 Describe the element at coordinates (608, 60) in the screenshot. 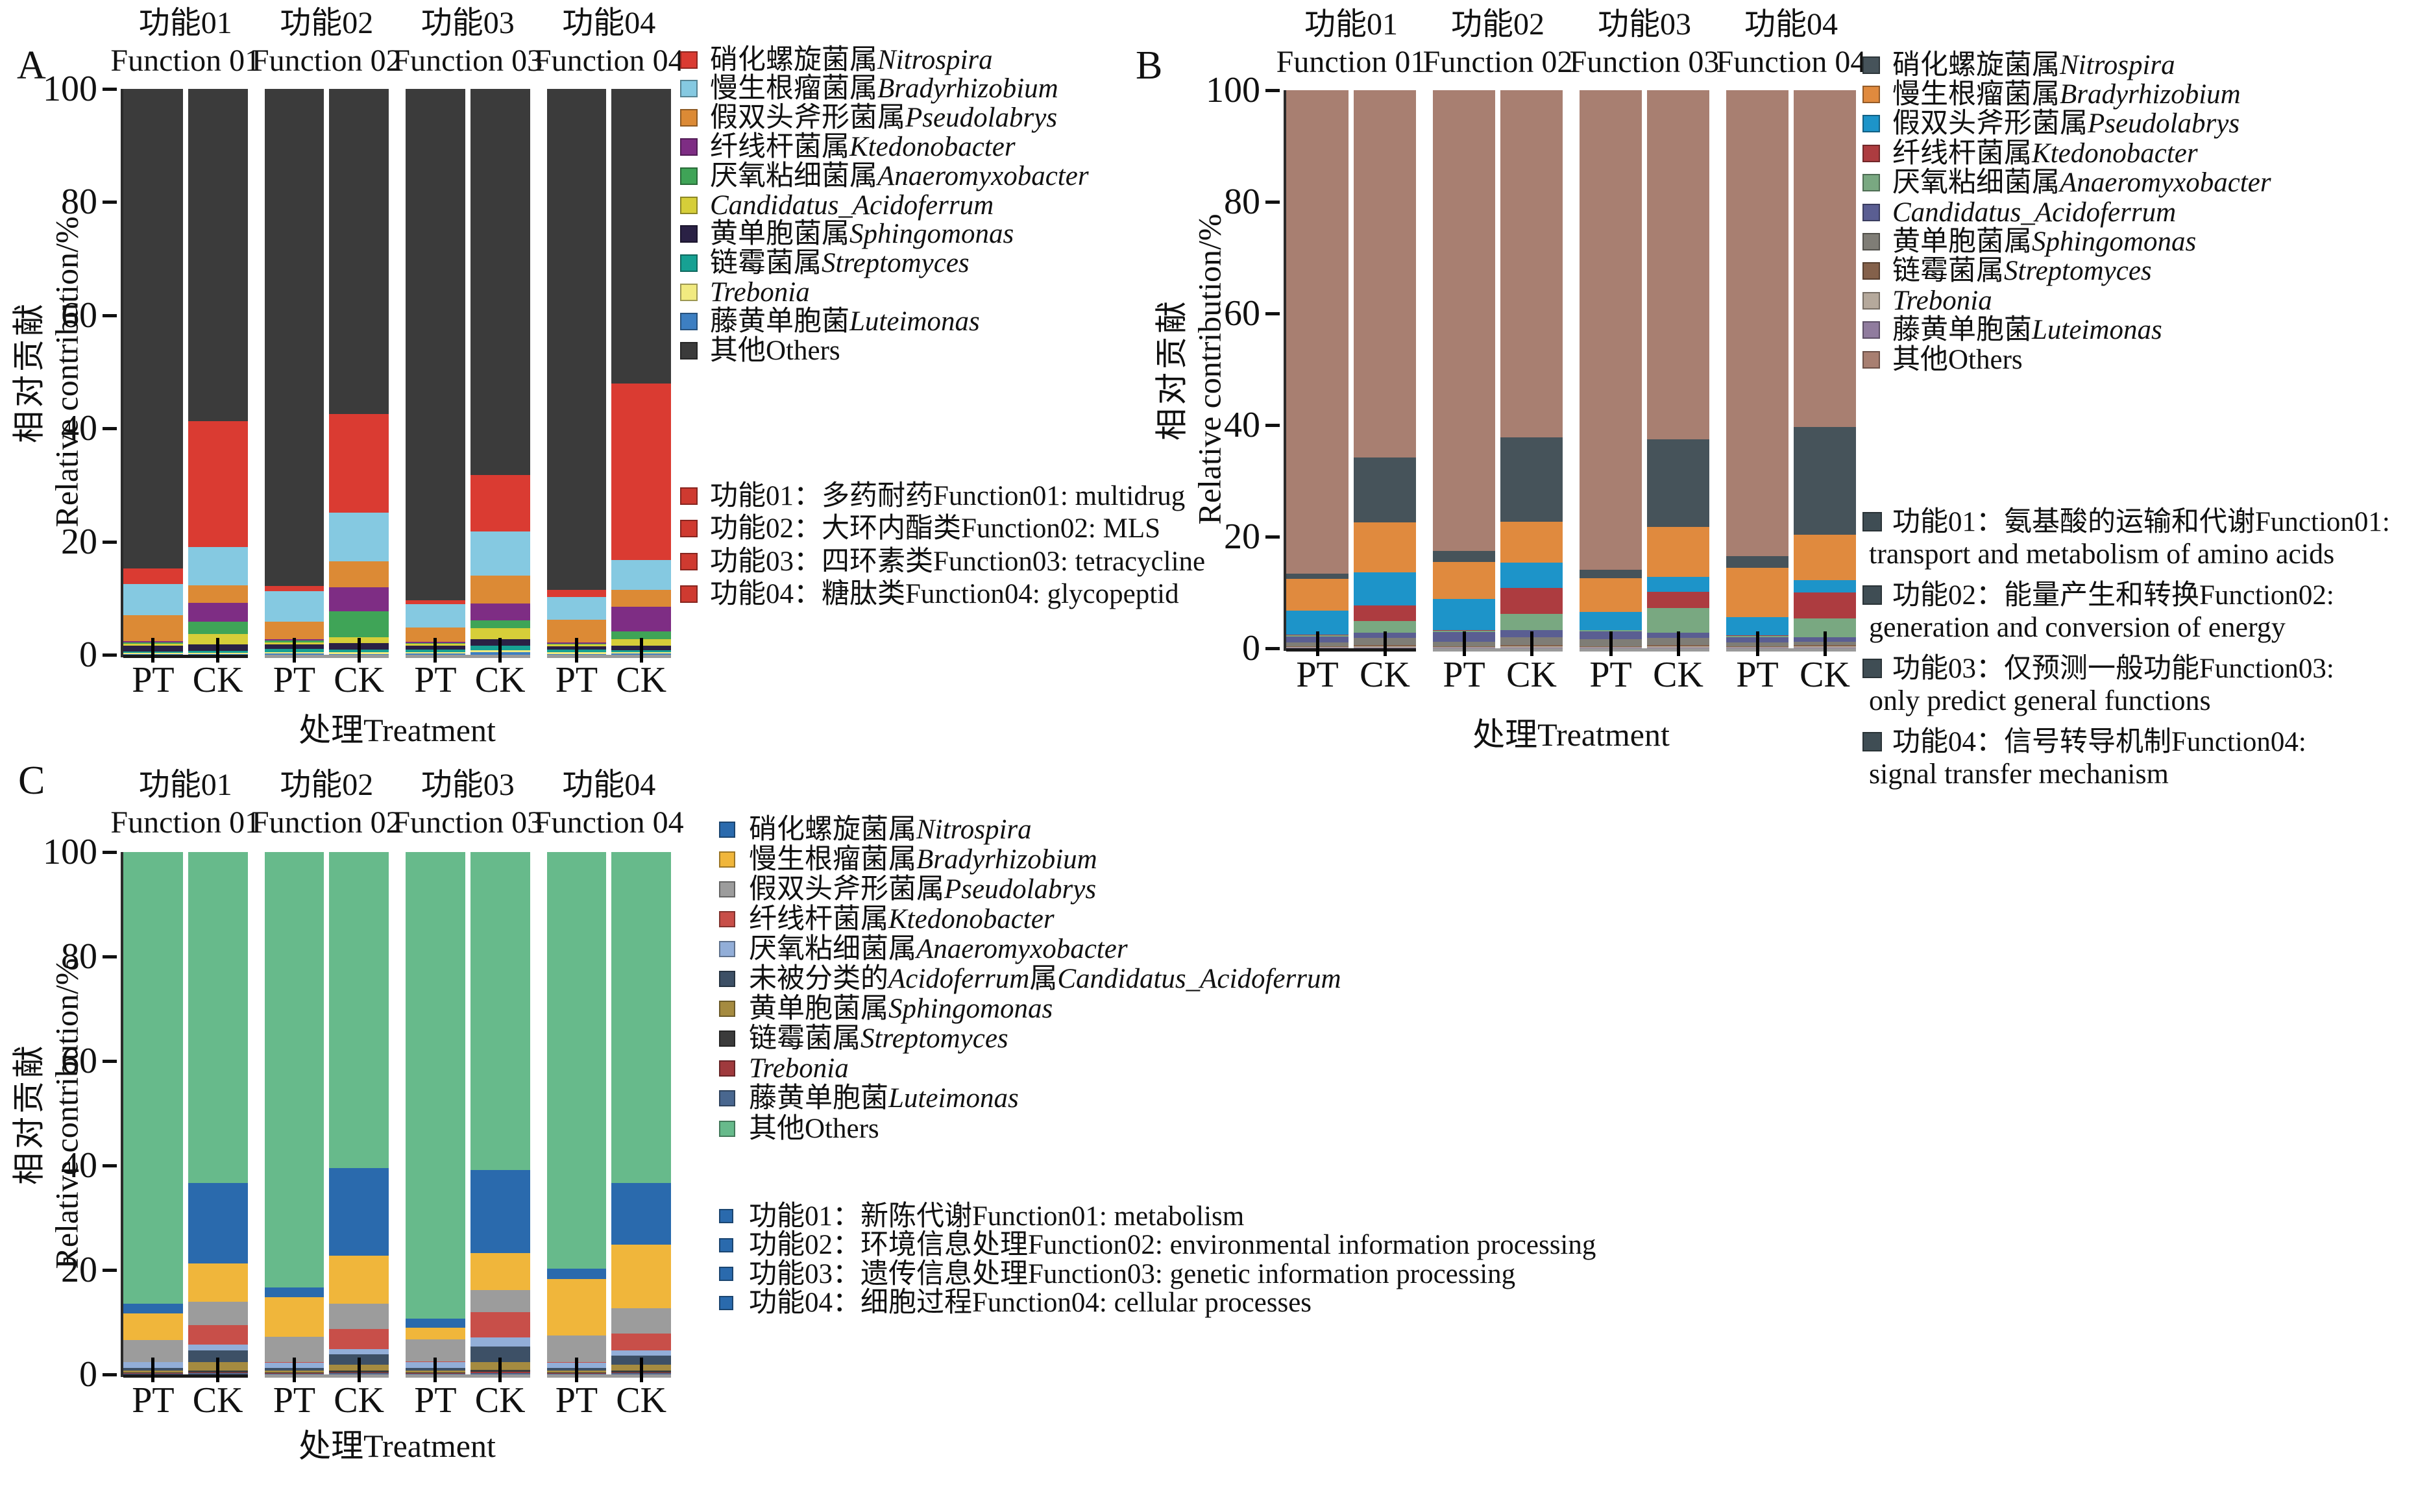

I see `group-header-en: Function 04` at that location.